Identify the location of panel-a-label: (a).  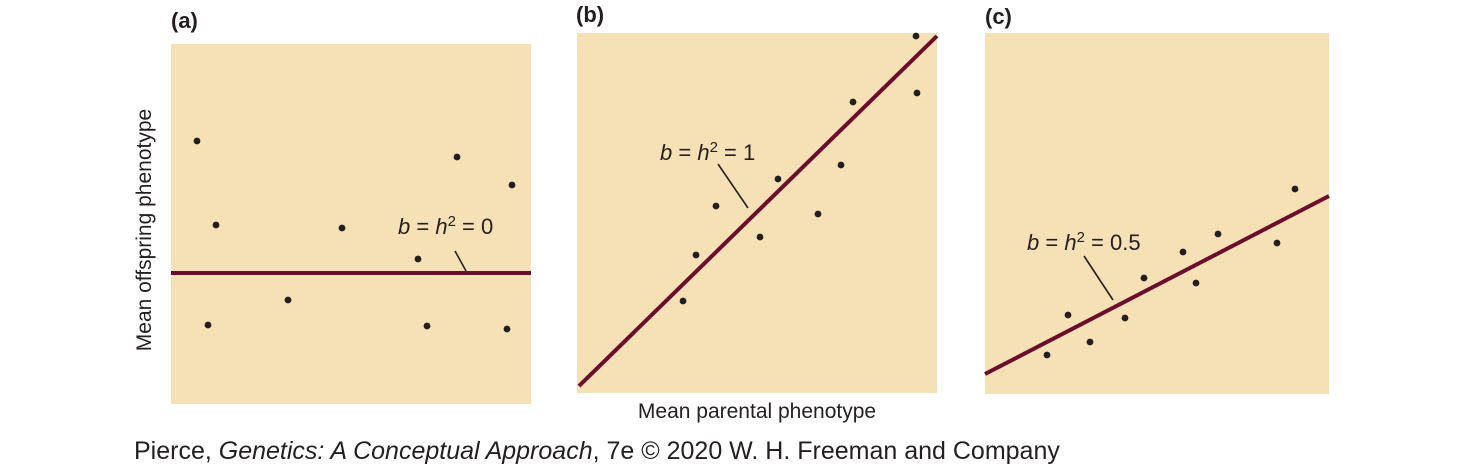
(184, 20).